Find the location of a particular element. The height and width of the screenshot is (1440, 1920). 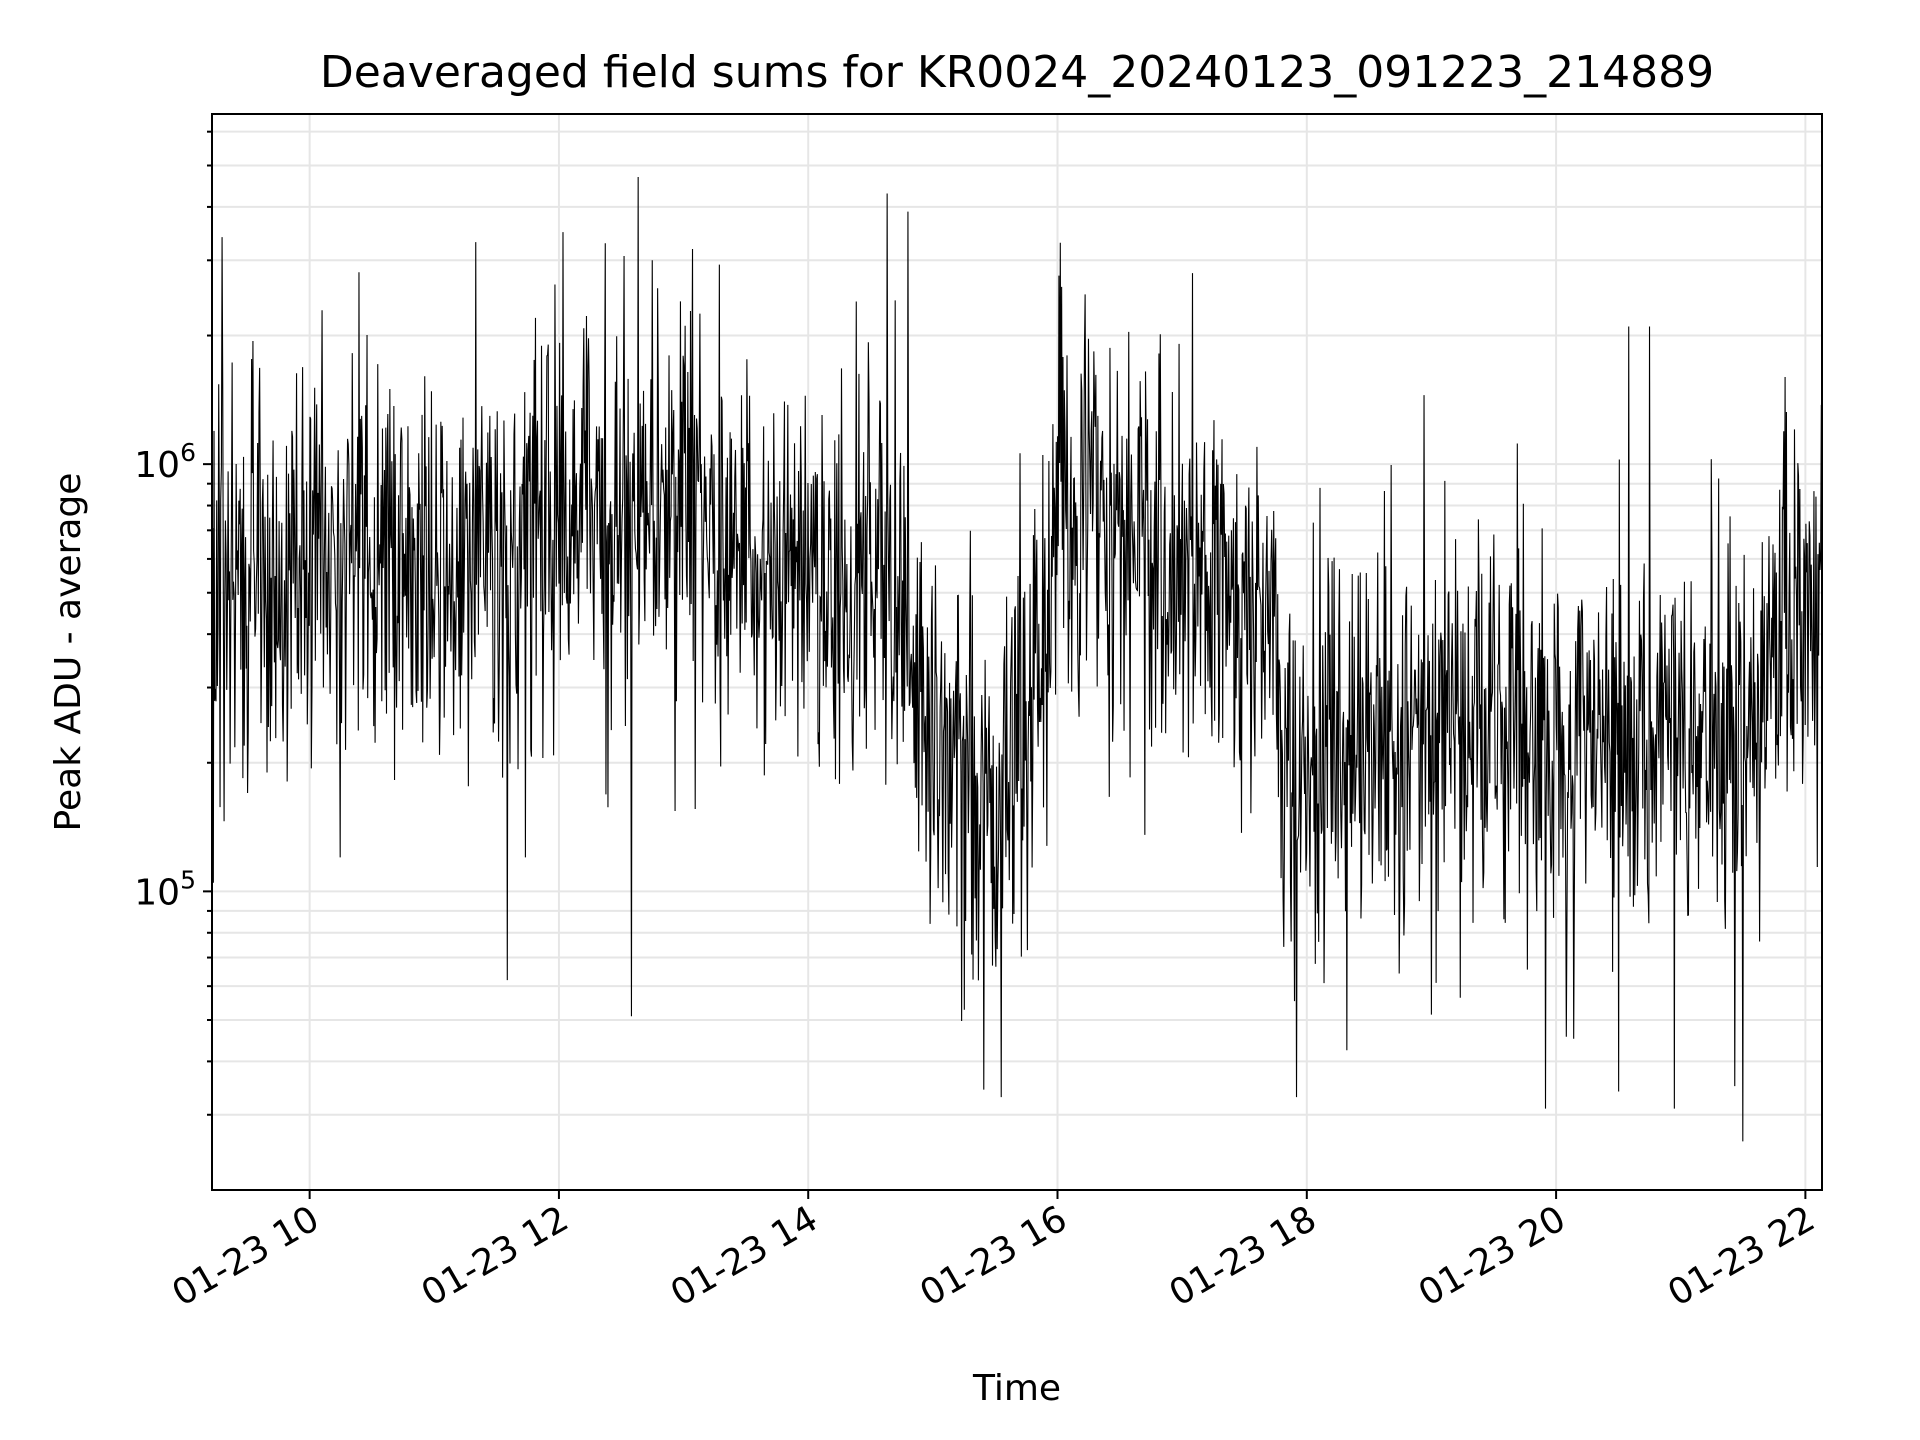

y-tick-label: 10⁶ is located at coordinates (165, 462).